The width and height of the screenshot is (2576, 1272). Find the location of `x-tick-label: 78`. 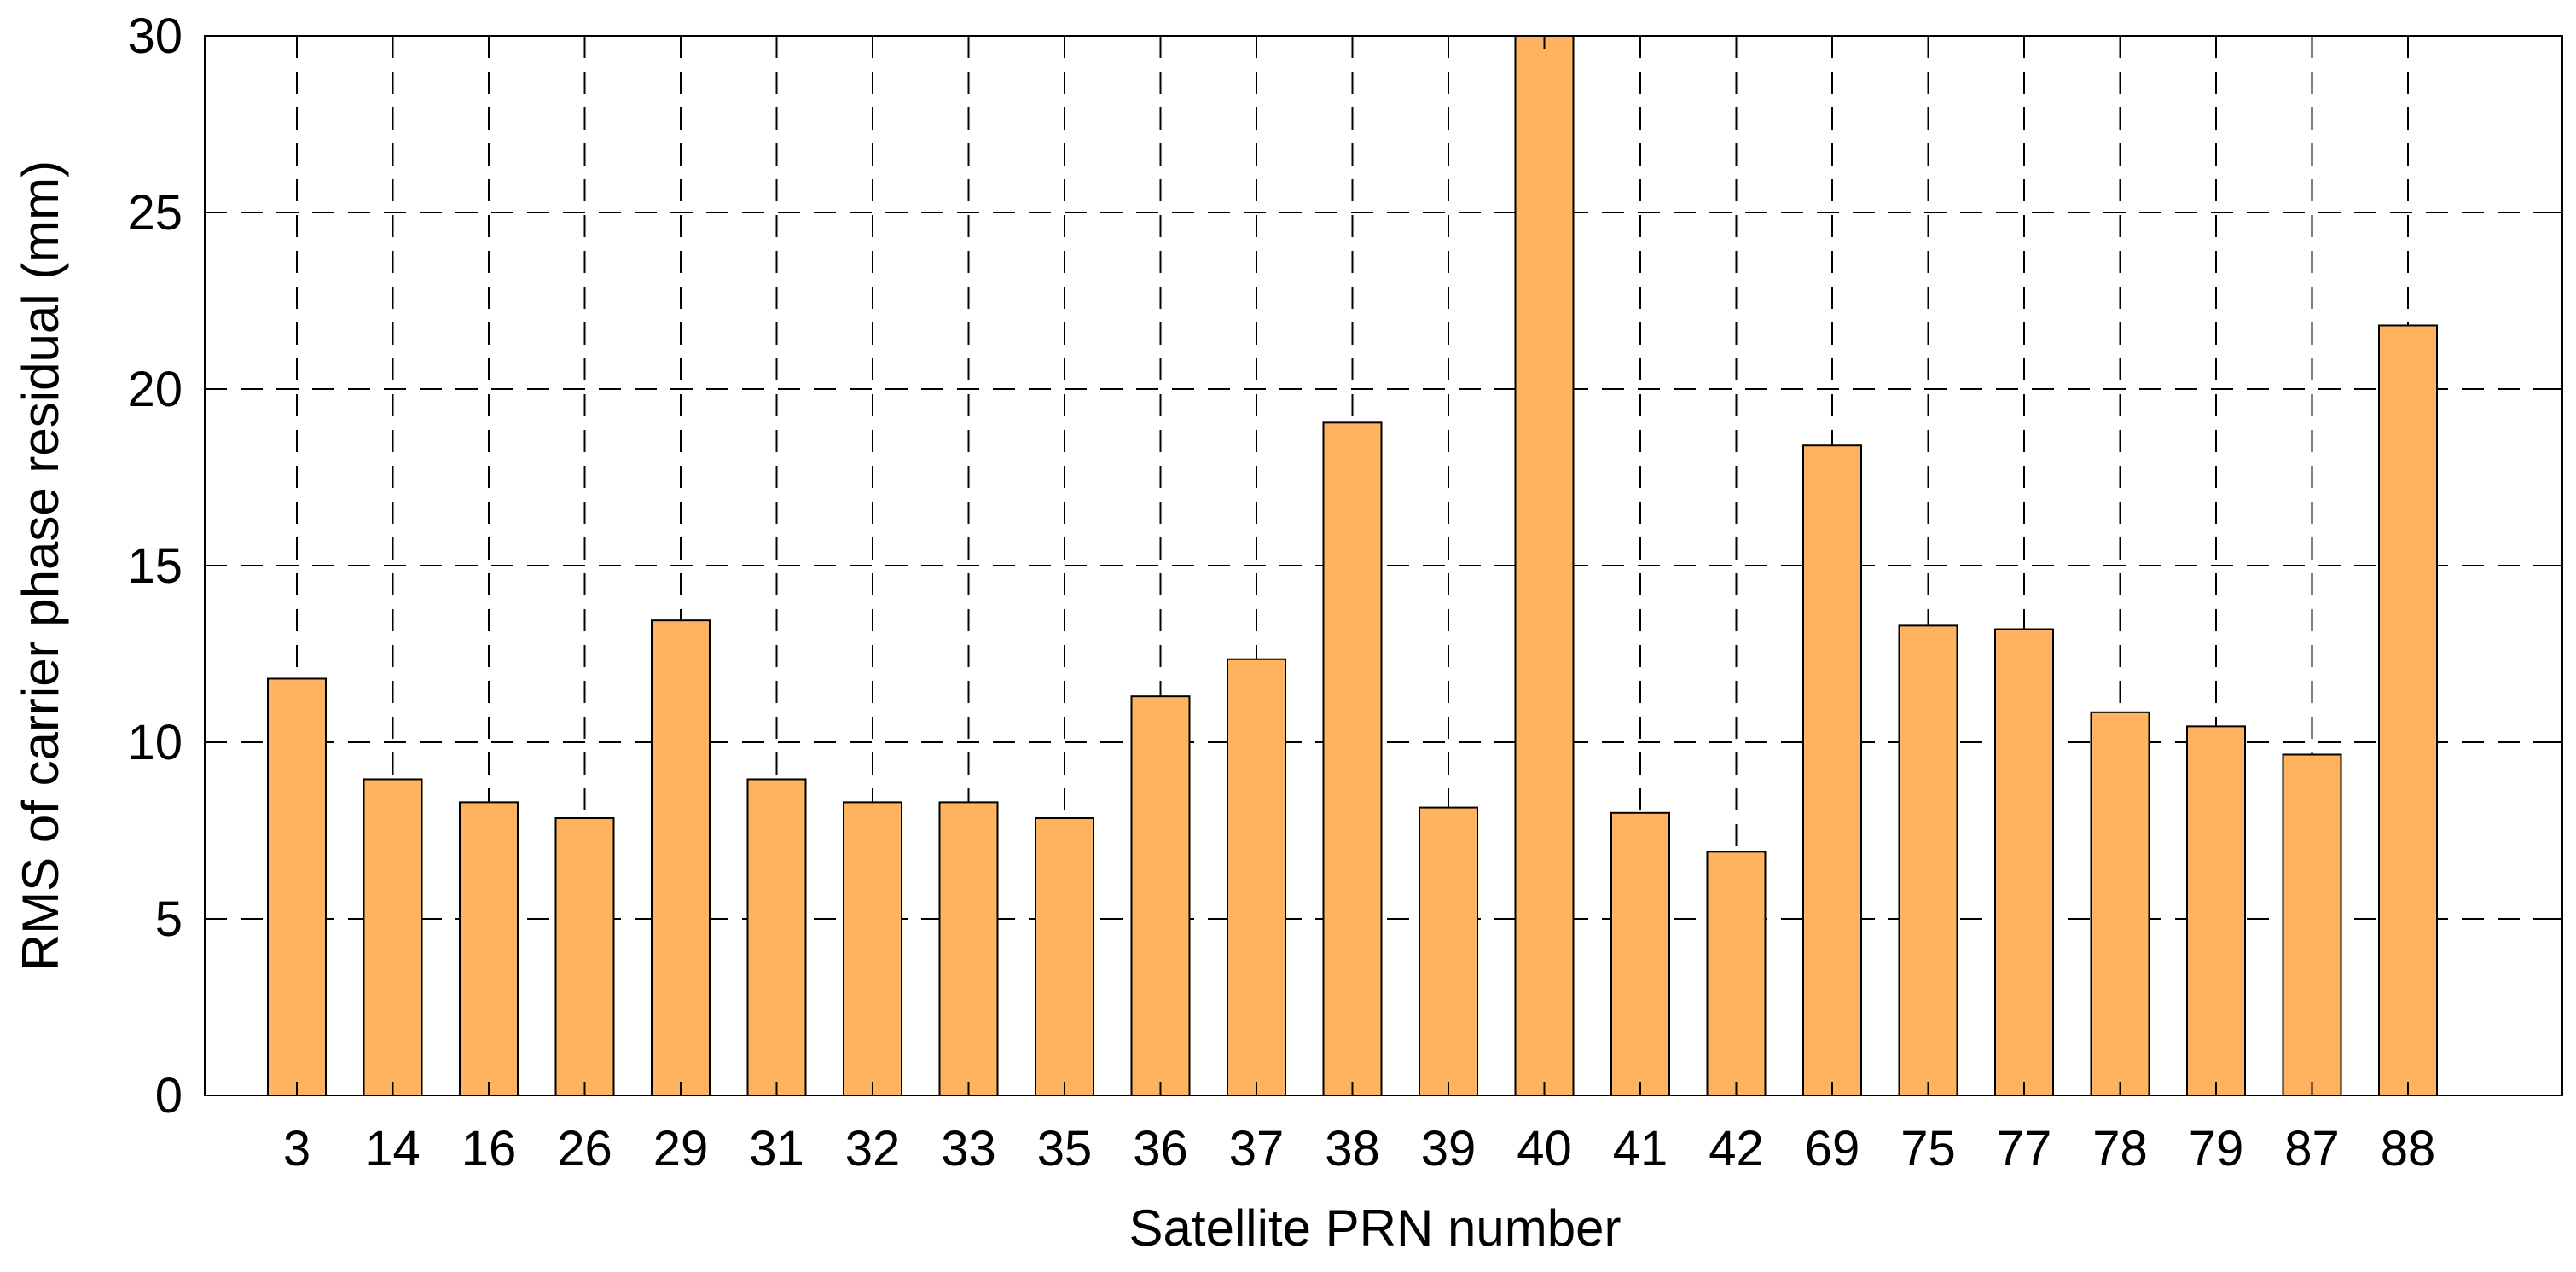

x-tick-label: 78 is located at coordinates (2120, 1149).